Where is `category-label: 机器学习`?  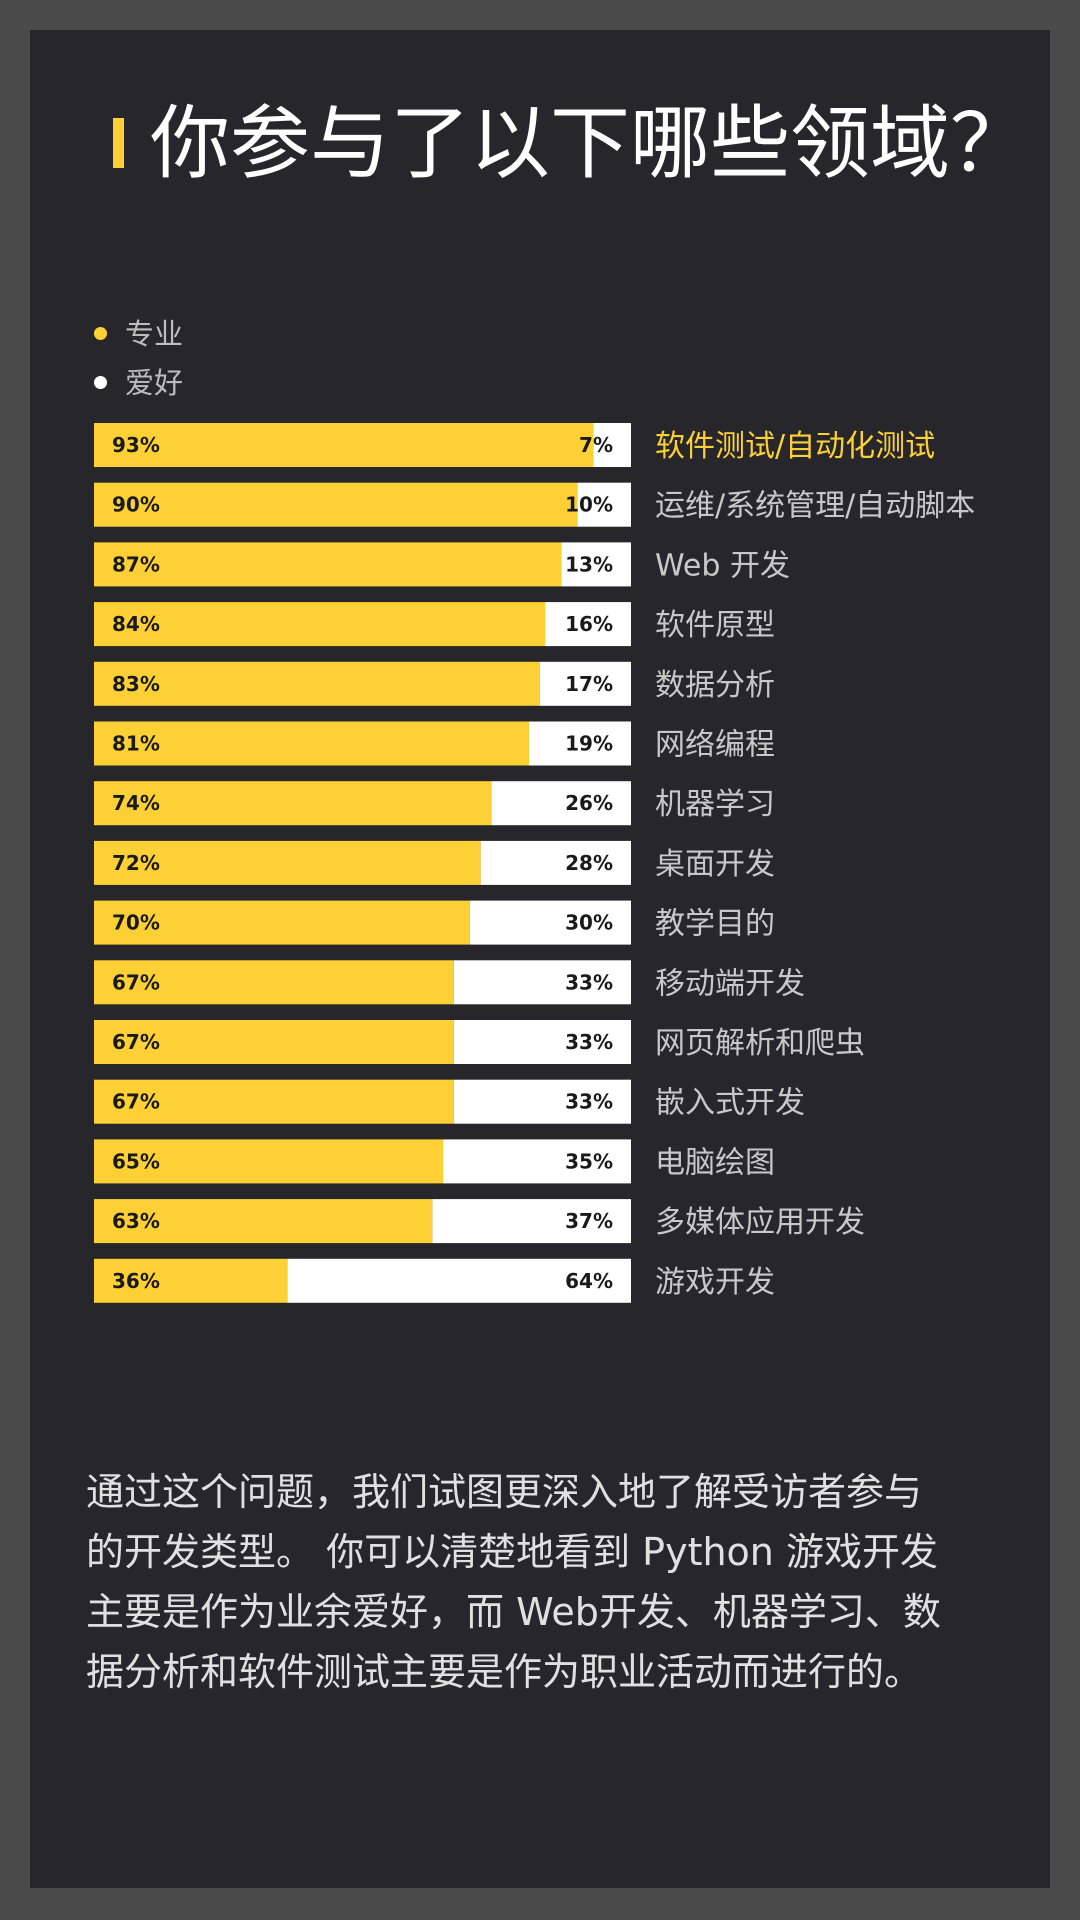
category-label: 机器学习 is located at coordinates (715, 804).